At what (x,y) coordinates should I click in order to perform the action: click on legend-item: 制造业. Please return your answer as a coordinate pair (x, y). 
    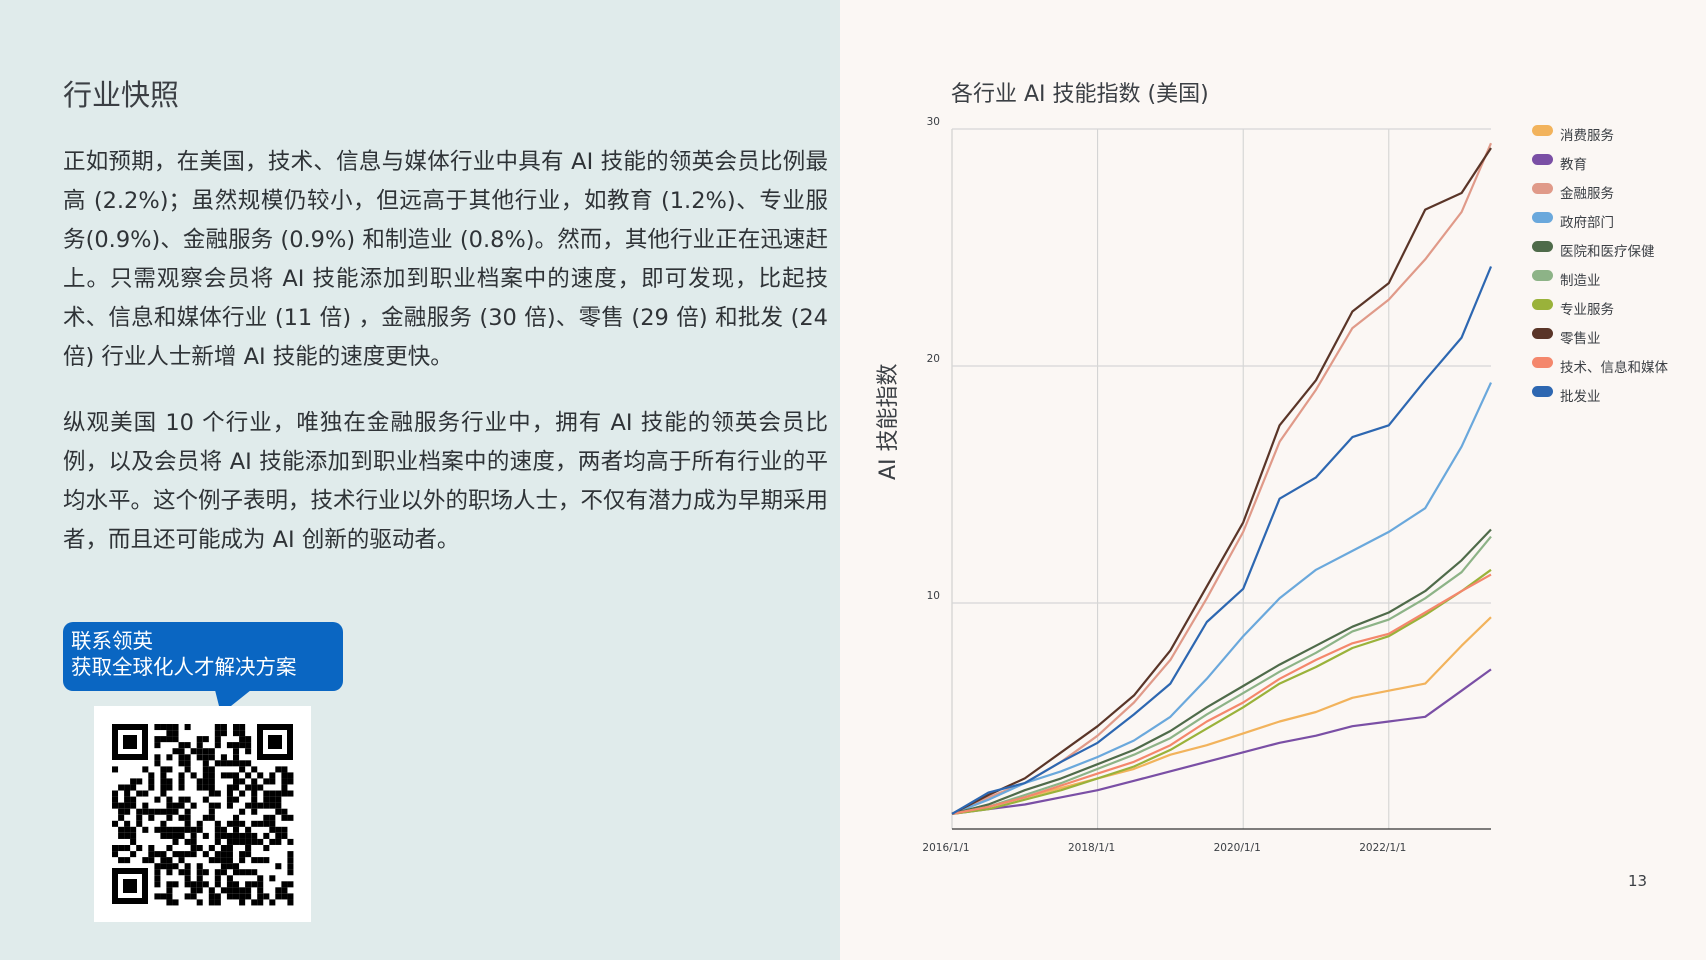
    Looking at the image, I should click on (1617, 283).